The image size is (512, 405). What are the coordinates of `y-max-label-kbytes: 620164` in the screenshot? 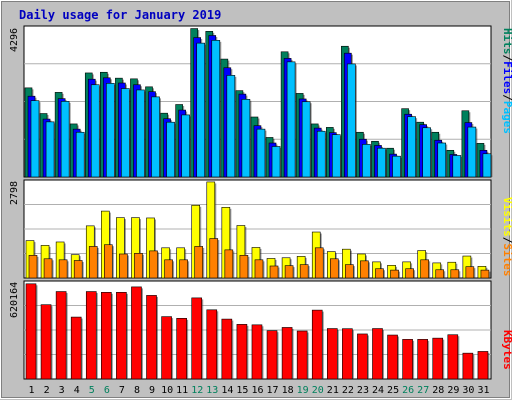 It's located at (14, 300).